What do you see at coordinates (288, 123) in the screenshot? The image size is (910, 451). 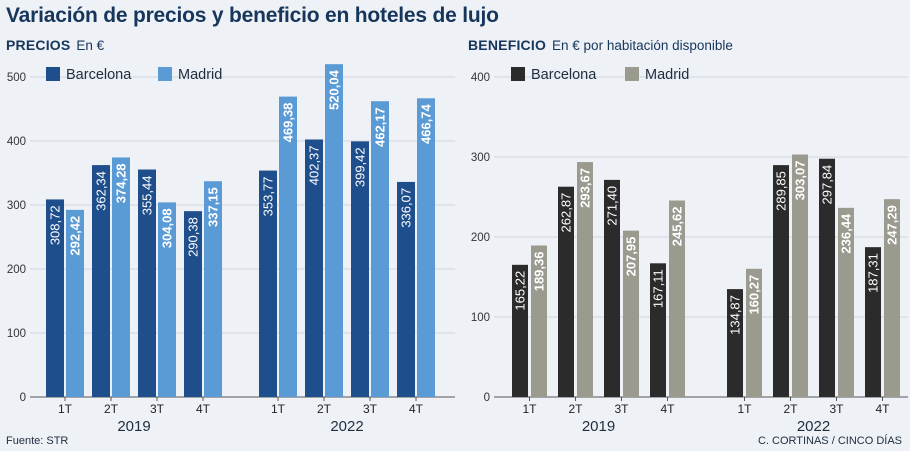 I see `prices-bar-value-label: 469,38` at bounding box center [288, 123].